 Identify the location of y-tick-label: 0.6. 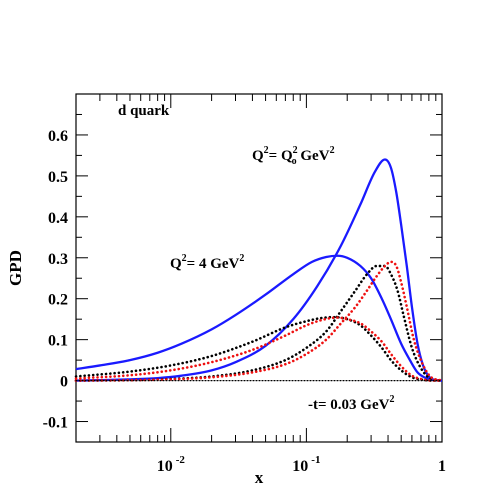
(58, 136).